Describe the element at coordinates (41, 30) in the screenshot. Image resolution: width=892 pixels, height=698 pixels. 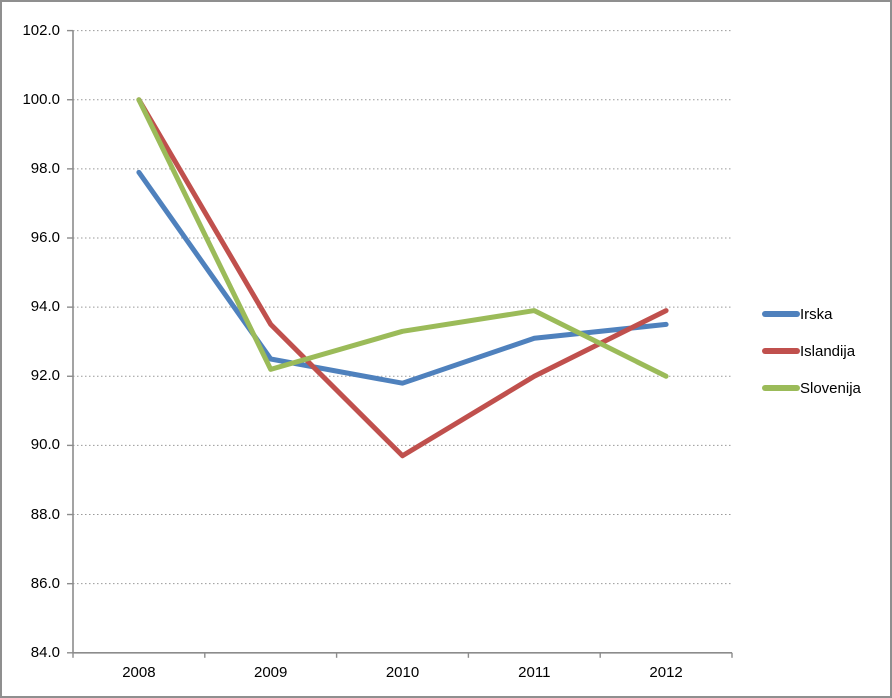
I see `y-axis-tick-label: 102.0` at that location.